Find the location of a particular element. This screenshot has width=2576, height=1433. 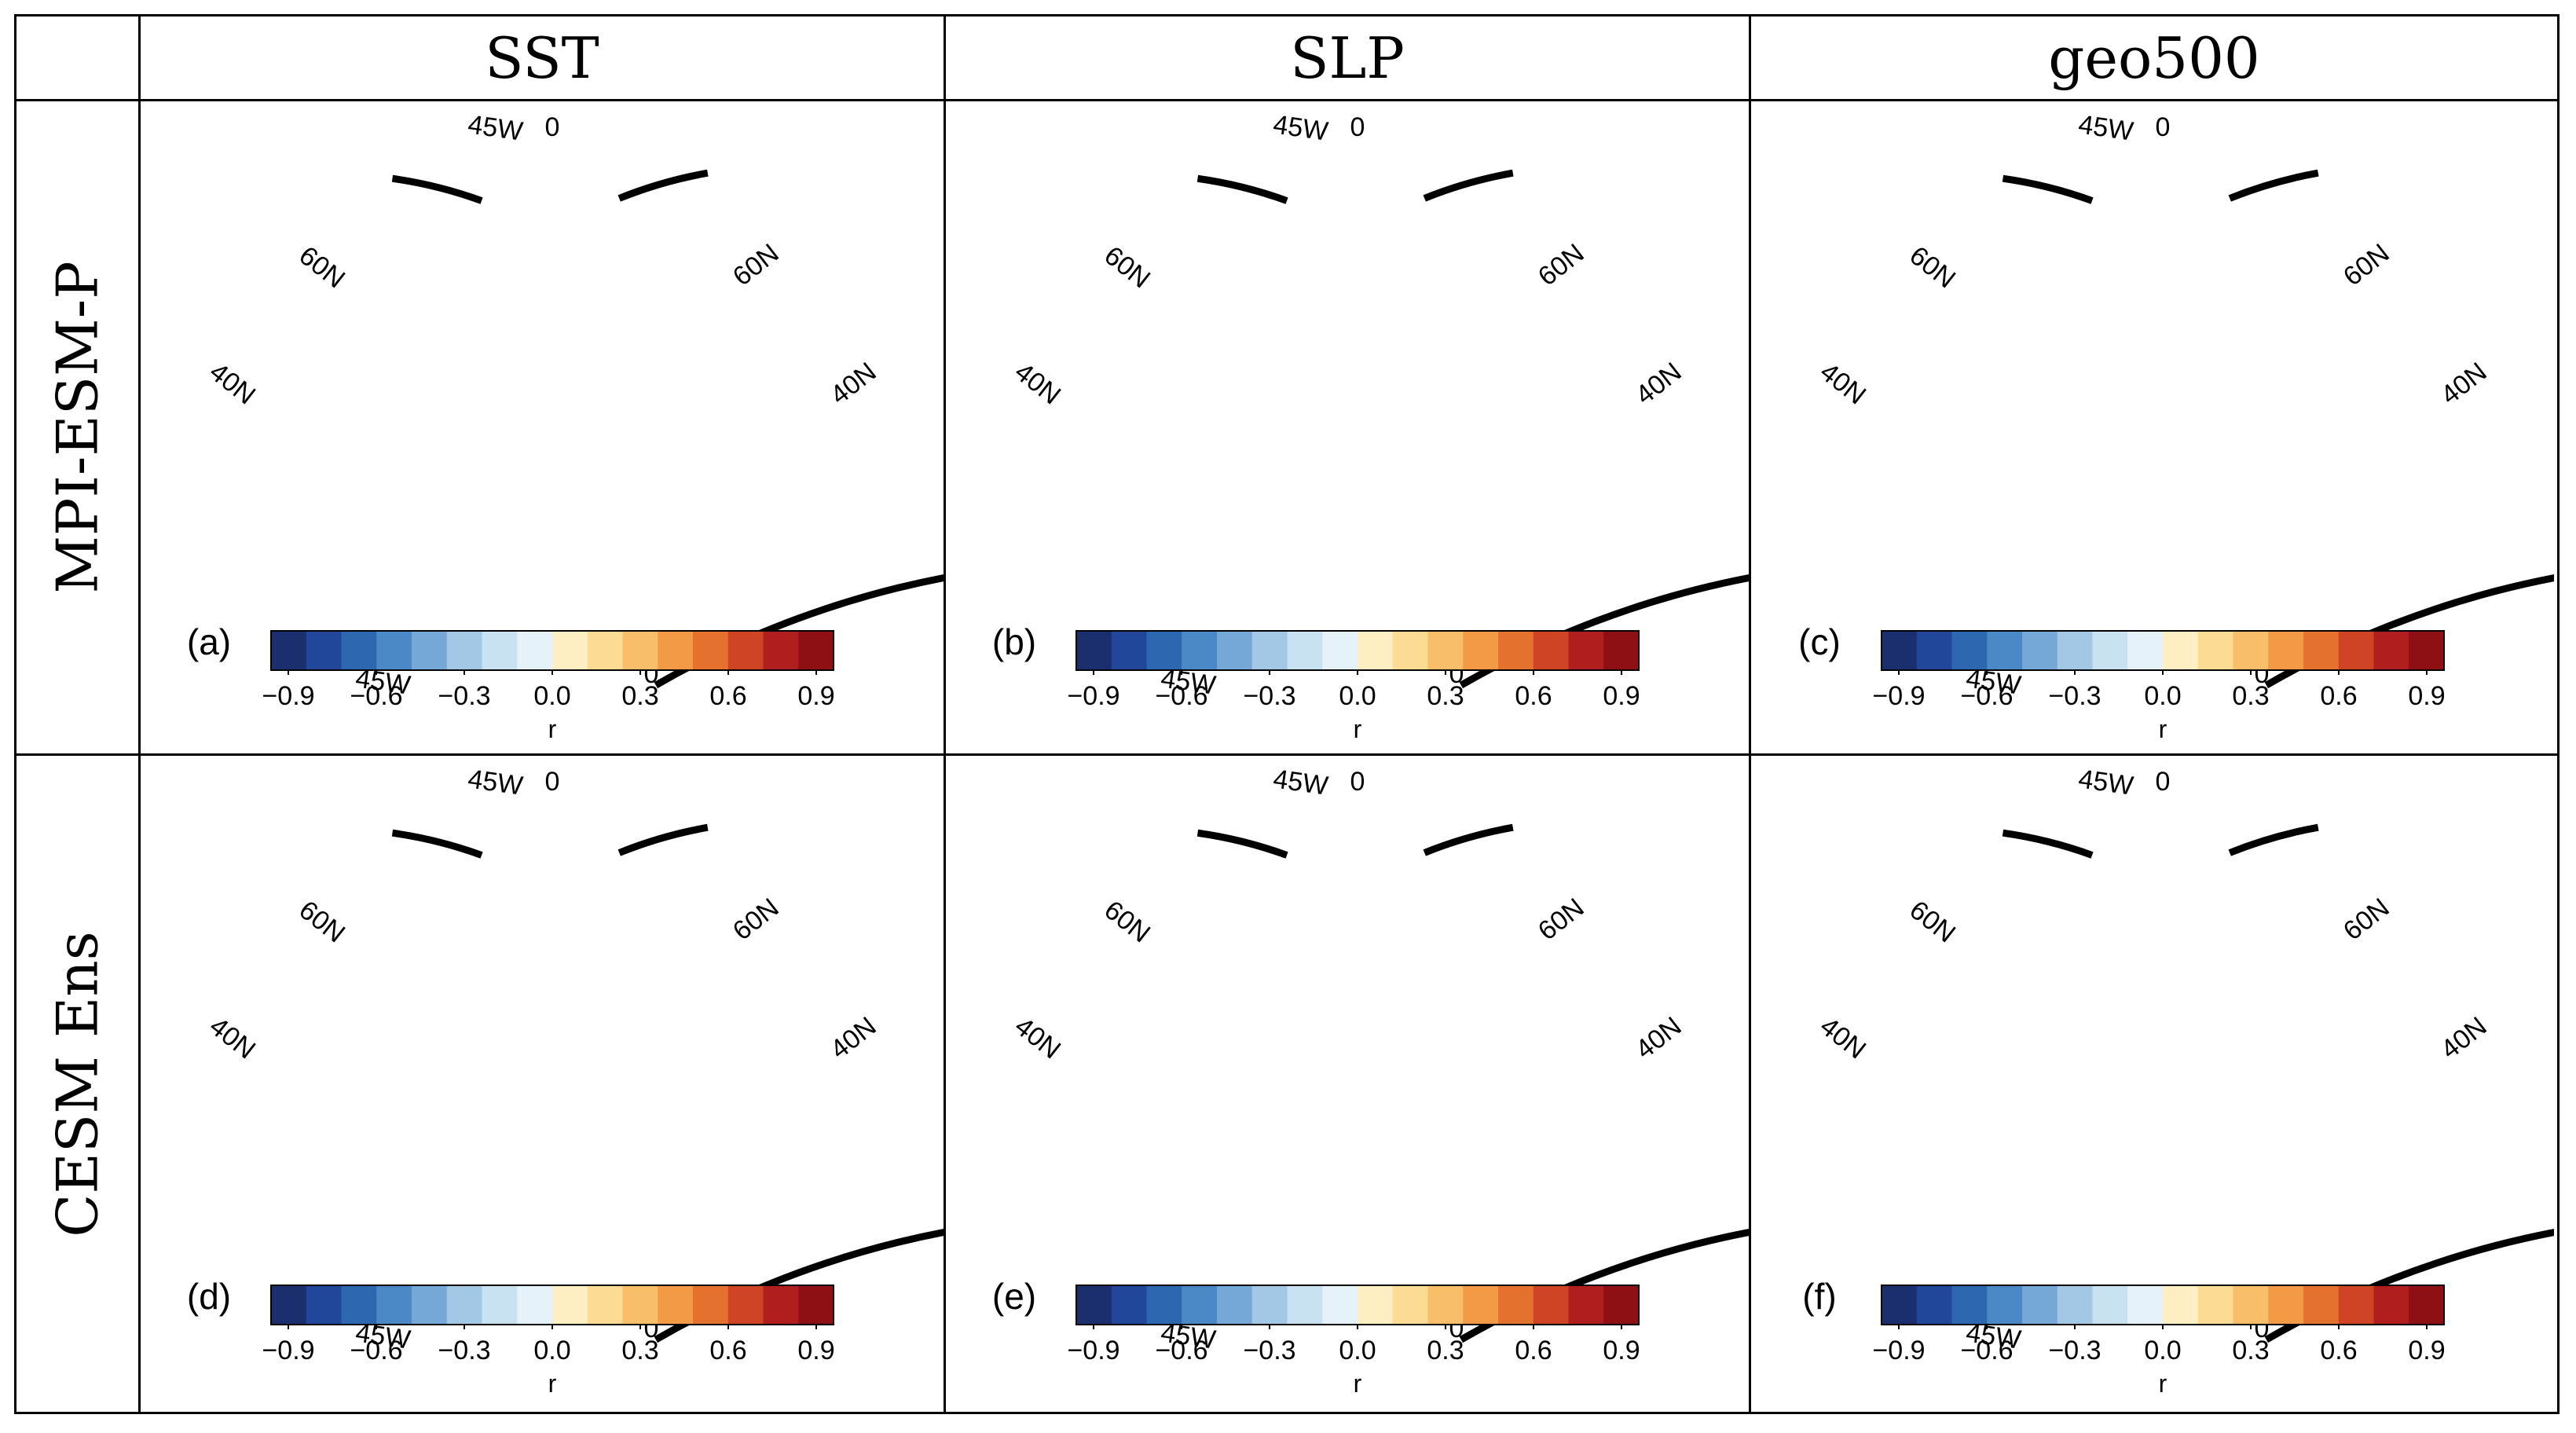

positive-region is located at coordinates (338, 496).